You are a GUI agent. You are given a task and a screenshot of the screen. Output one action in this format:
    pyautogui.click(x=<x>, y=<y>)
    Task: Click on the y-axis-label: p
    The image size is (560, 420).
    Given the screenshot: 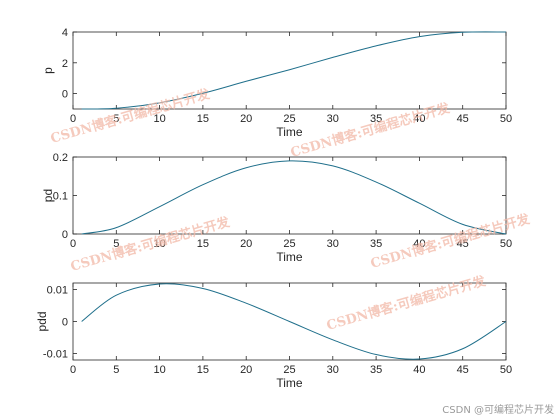 What is the action you would take?
    pyautogui.click(x=48, y=70)
    